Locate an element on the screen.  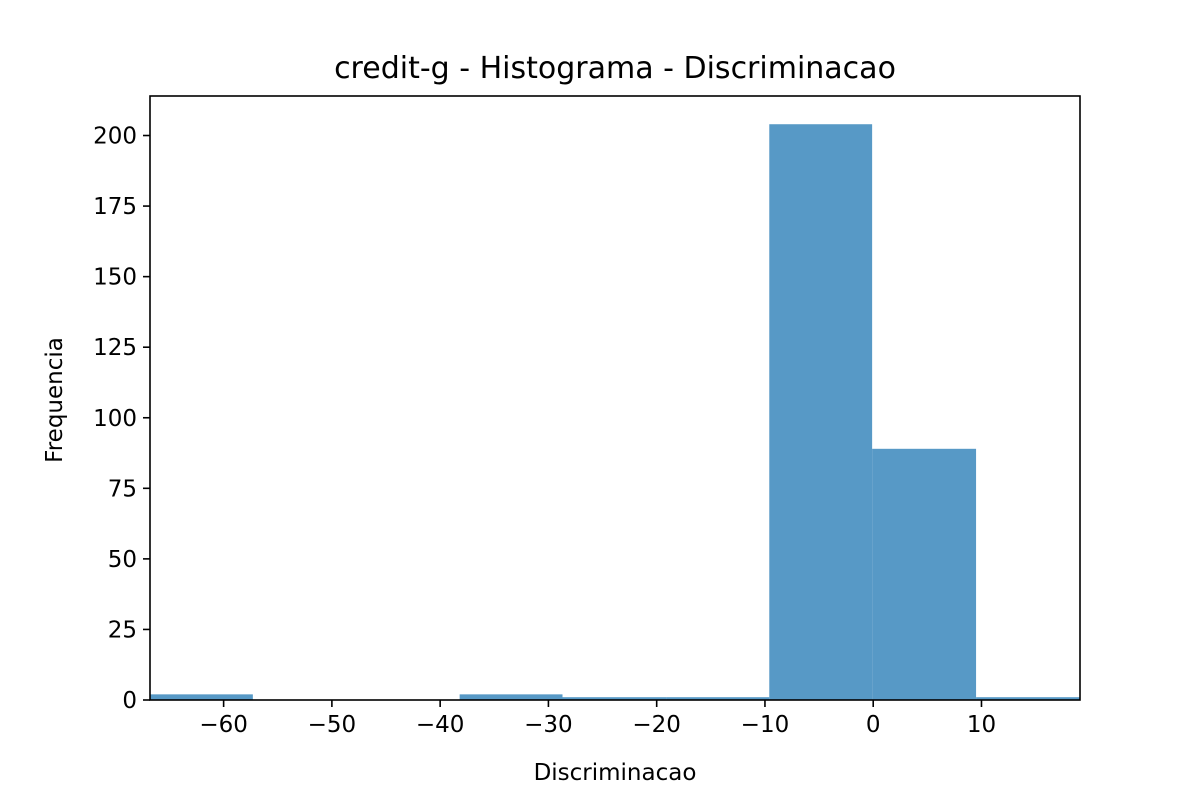
chart-title: credit-g - Histograma - Discriminacao is located at coordinates (615, 68).